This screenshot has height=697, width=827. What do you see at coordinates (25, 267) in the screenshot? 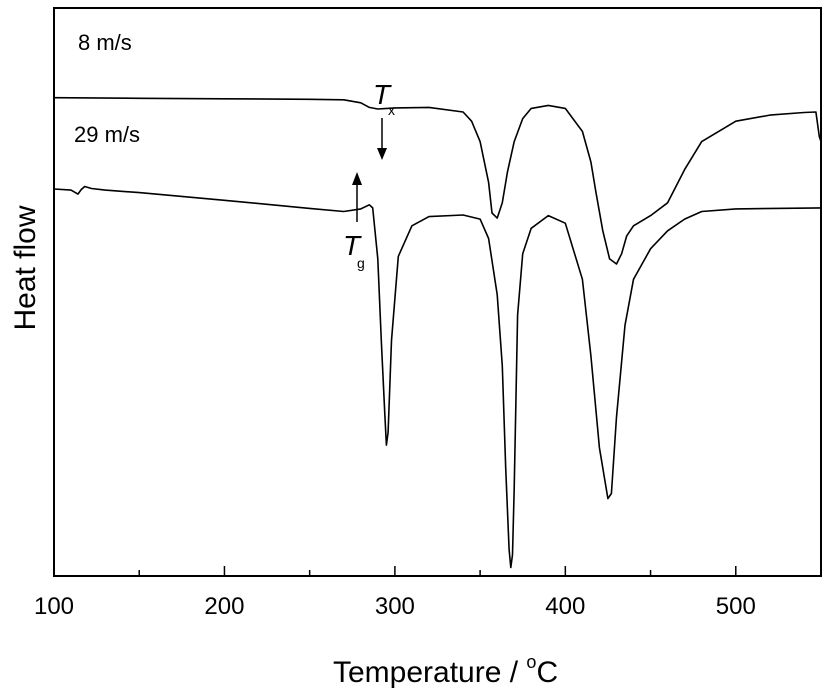
I see `y-axis-title: Heat flow` at bounding box center [25, 267].